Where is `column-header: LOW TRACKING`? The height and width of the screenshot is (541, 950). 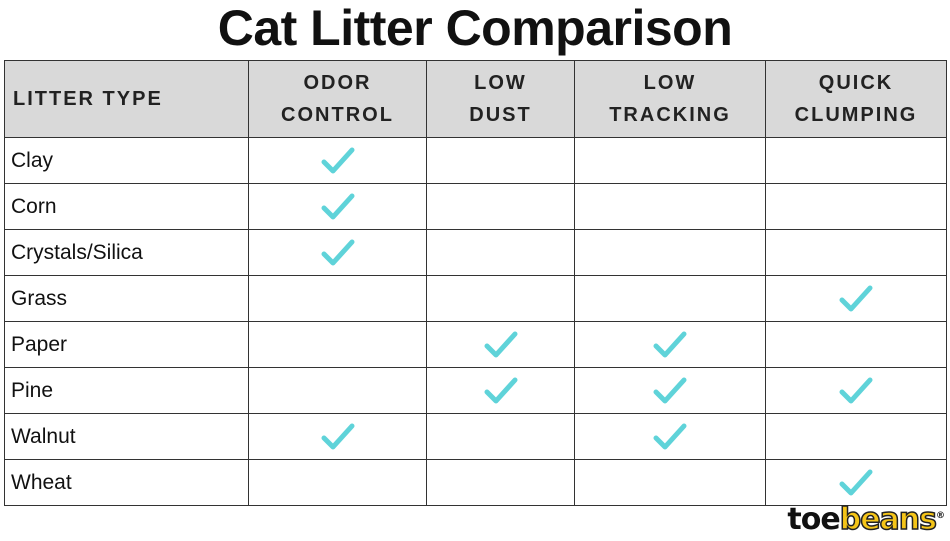 column-header: LOW TRACKING is located at coordinates (670, 99).